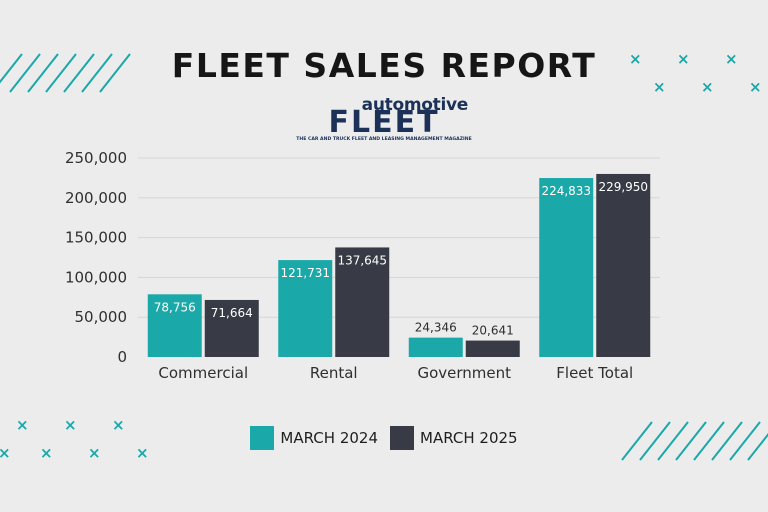  I want to click on data-label: 78,756, so click(175, 307).